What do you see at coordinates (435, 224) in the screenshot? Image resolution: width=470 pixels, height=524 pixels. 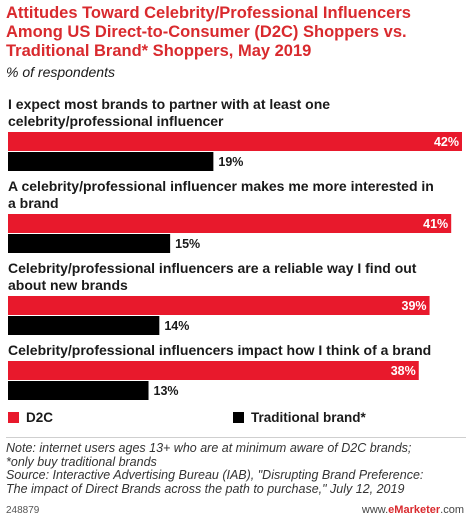 I see `data-label-d2c: 41%` at bounding box center [435, 224].